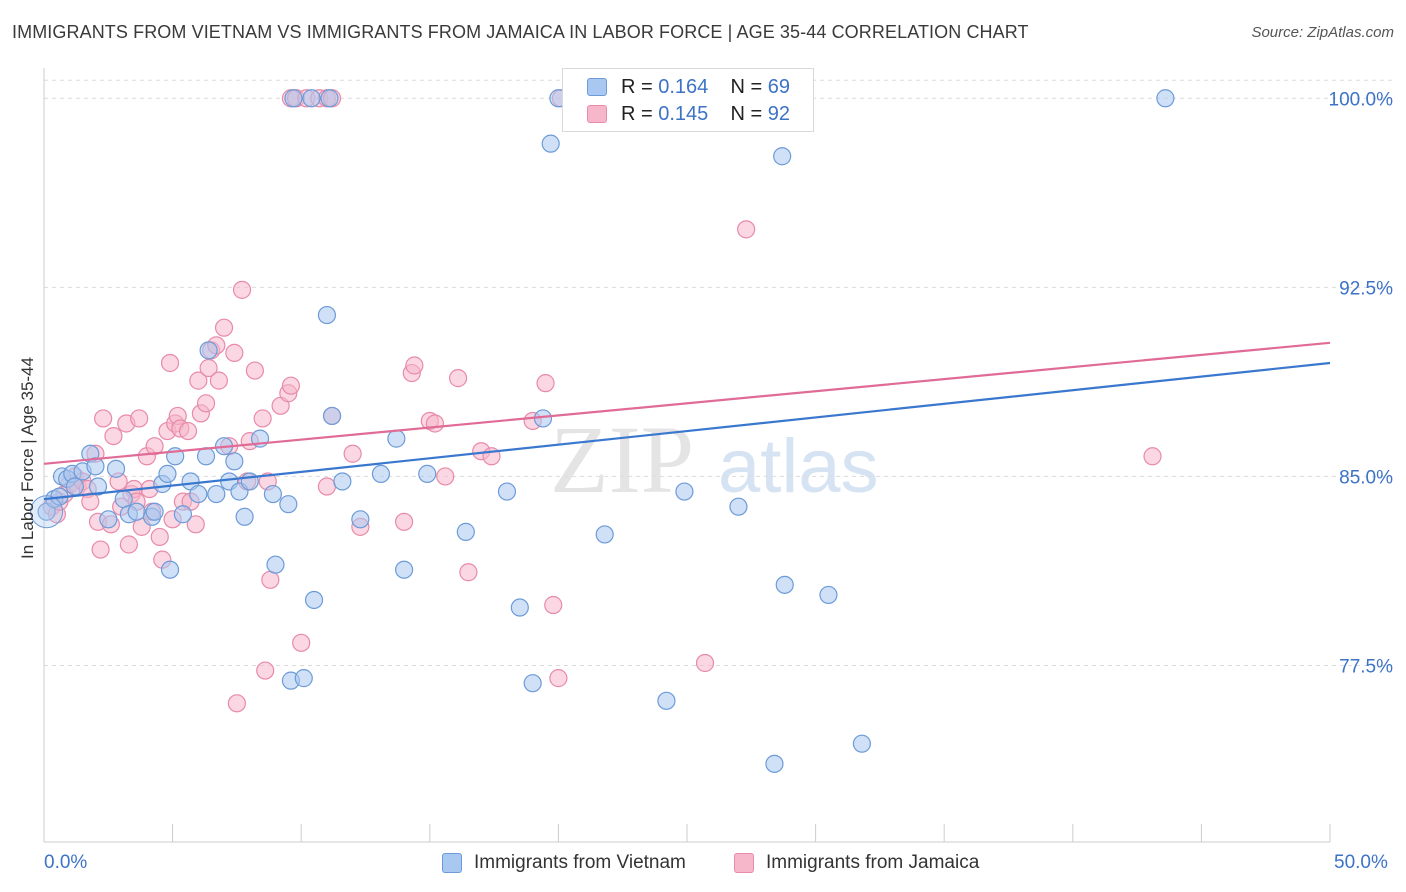 The height and width of the screenshot is (892, 1406). Describe the element at coordinates (744, 863) in the screenshot. I see `jamaica-legend-swatch` at that location.